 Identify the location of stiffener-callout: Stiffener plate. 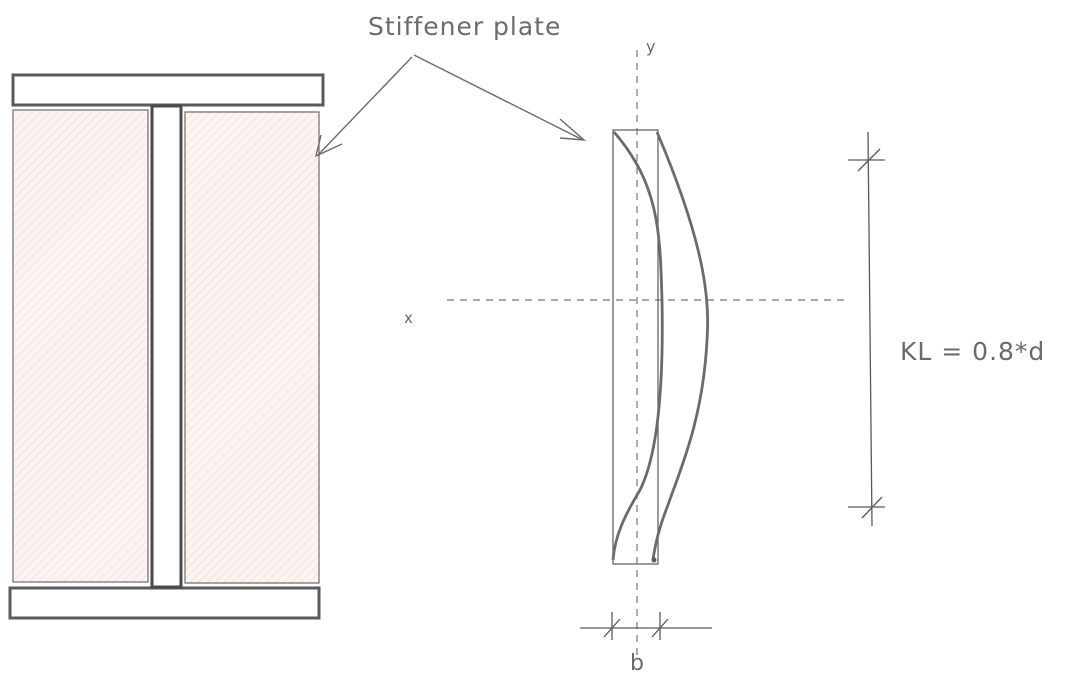
(450, 85).